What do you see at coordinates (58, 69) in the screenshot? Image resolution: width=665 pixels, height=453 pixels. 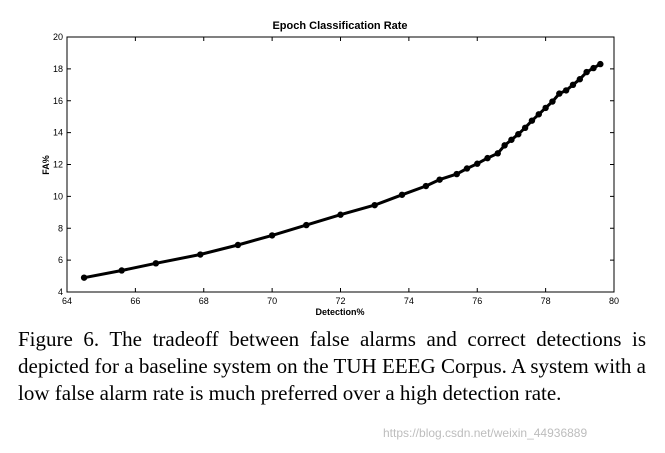 I see `y-tick-label: 18` at bounding box center [58, 69].